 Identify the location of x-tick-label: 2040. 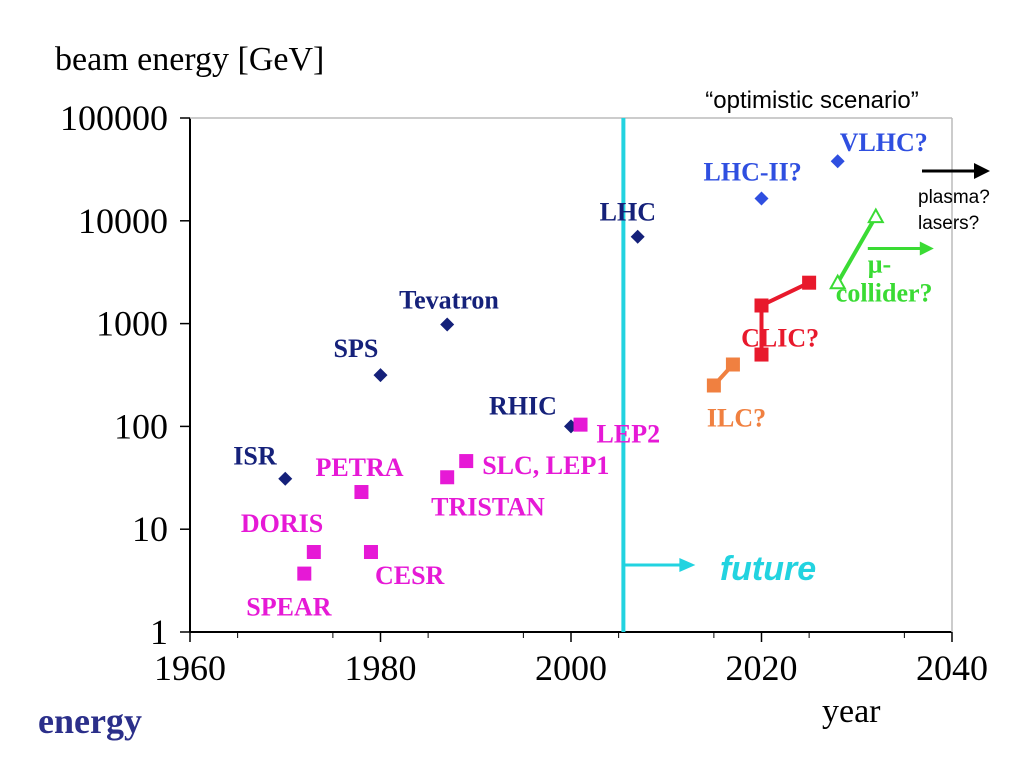
(952, 668).